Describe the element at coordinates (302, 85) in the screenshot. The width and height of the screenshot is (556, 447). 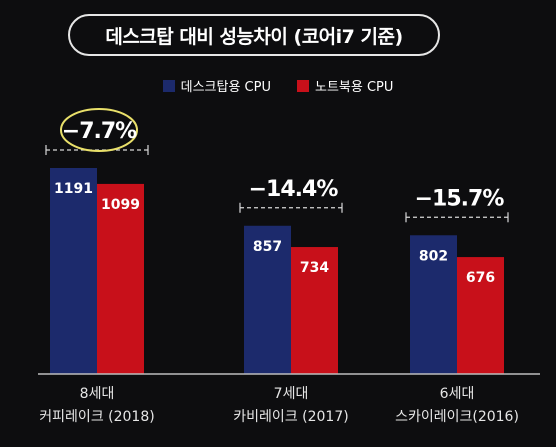
I see `legend-swatch-notebook` at that location.